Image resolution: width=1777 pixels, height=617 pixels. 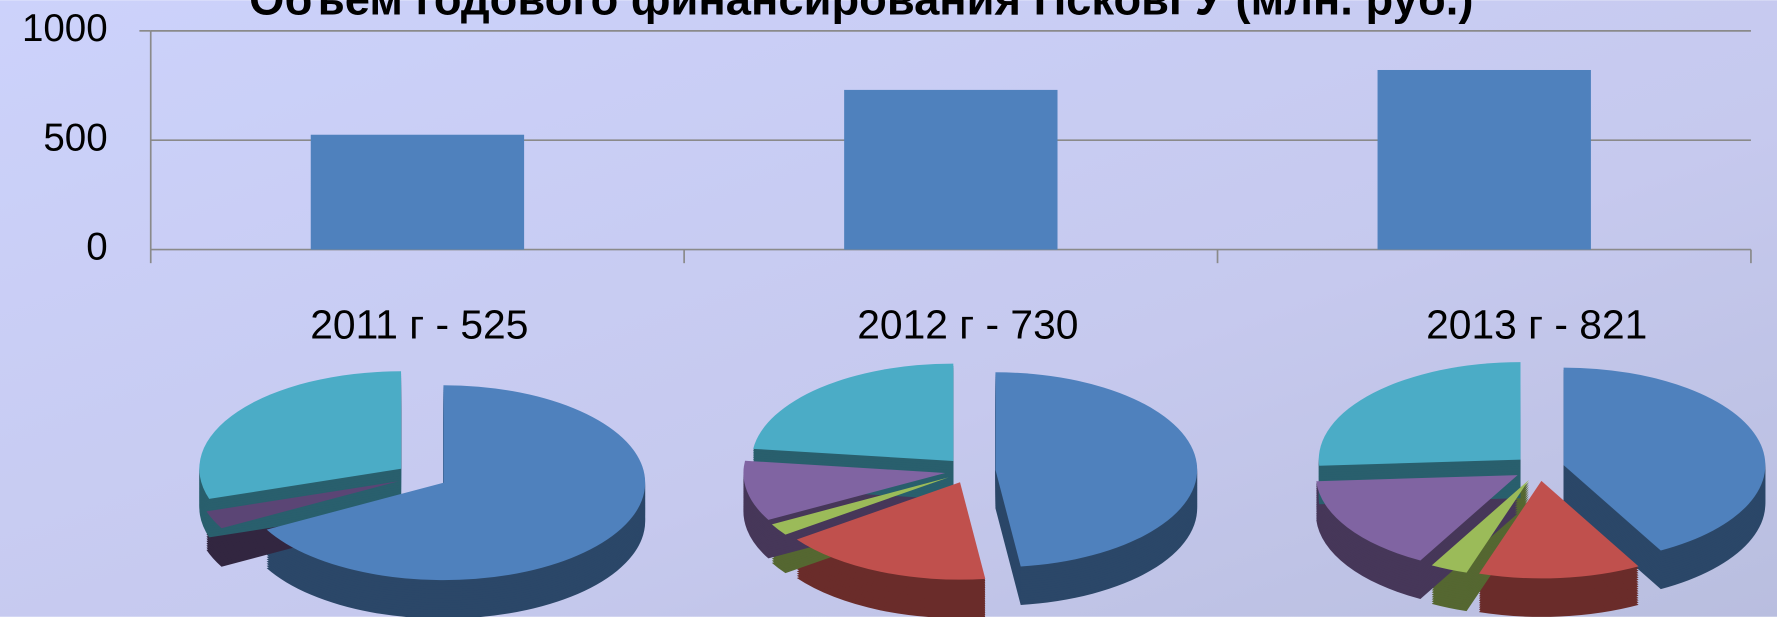 I want to click on y-tick-label: 1000, so click(x=65, y=28).